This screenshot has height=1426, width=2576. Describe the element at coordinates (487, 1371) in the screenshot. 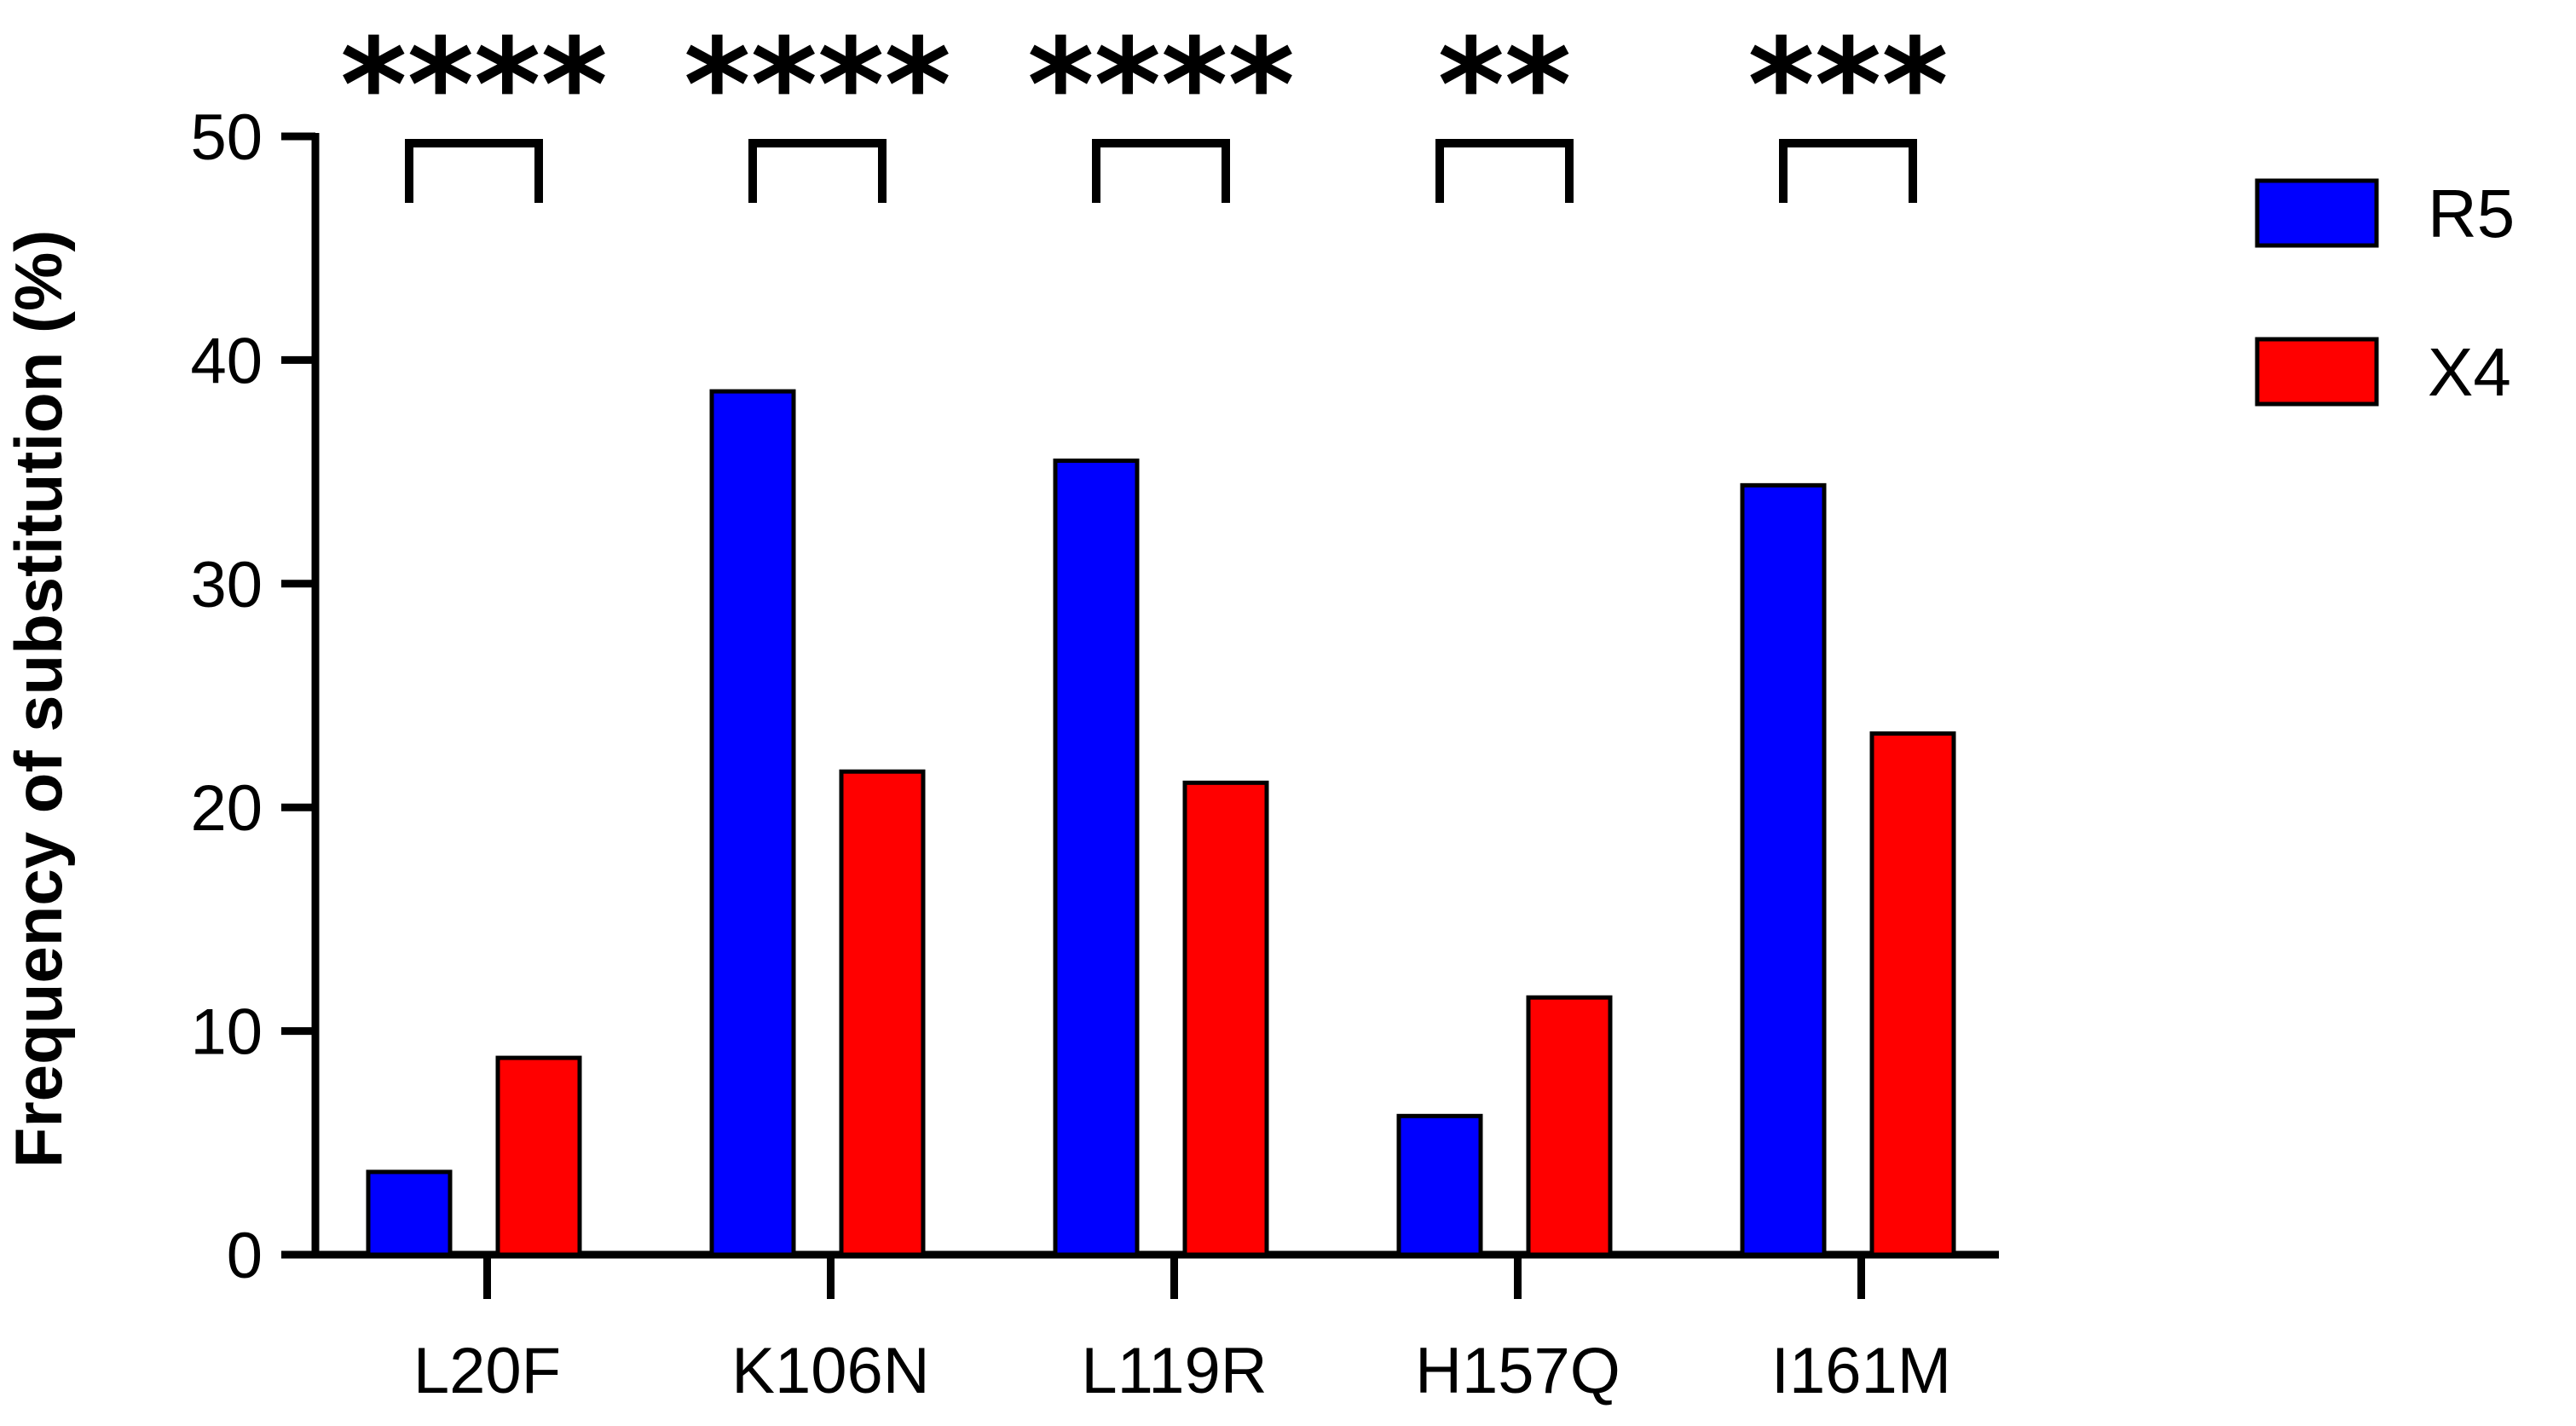

I see `x-tick-label: L20F` at that location.